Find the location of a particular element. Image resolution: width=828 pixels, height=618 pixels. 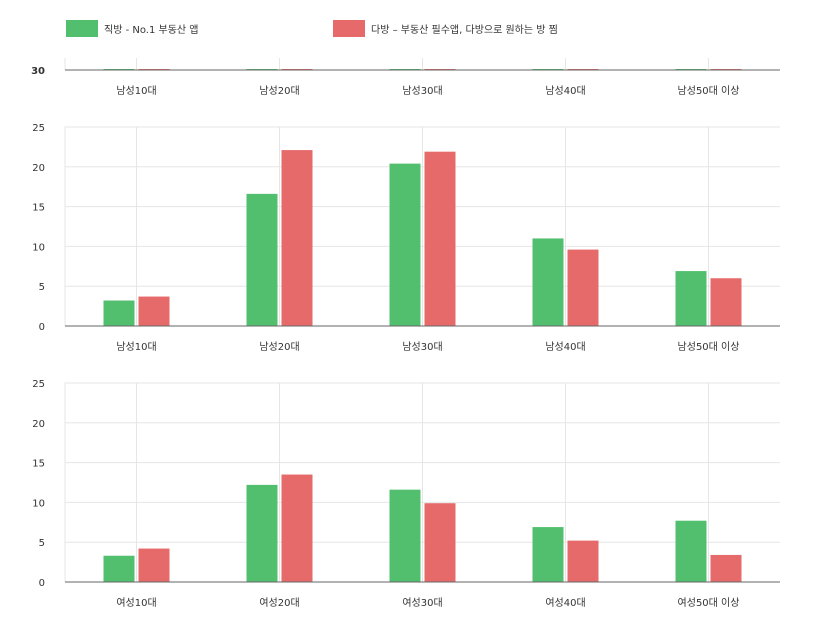

legend-item-zigbang: 직방 - No.1 부동산 앱 is located at coordinates (132, 28).